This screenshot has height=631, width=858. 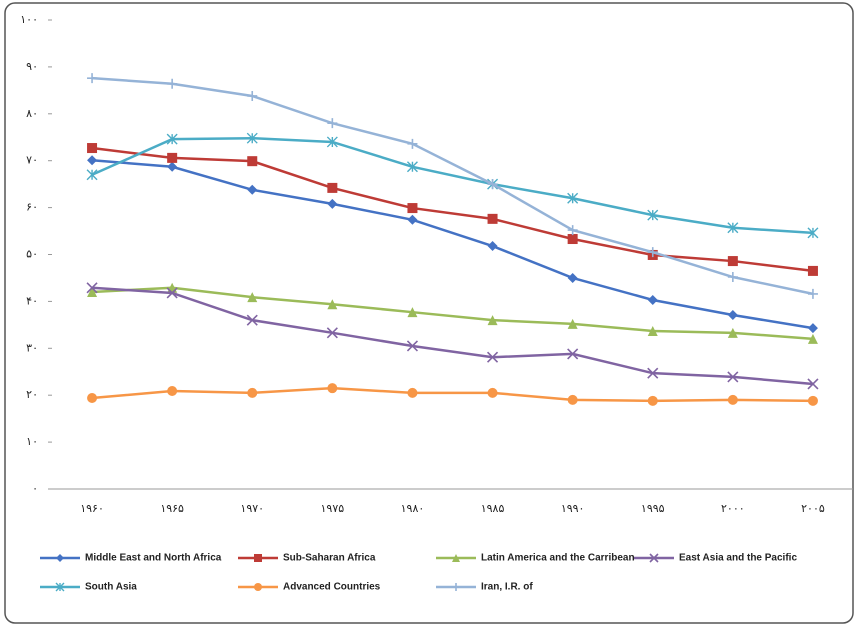 I want to click on y-tick-label: ۶۰, so click(x=32, y=207).